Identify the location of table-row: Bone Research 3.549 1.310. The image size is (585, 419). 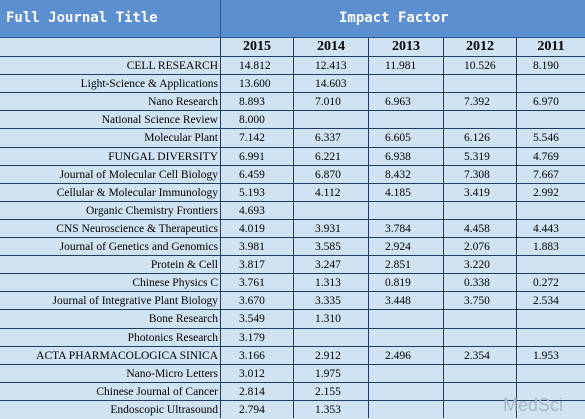
(292, 318).